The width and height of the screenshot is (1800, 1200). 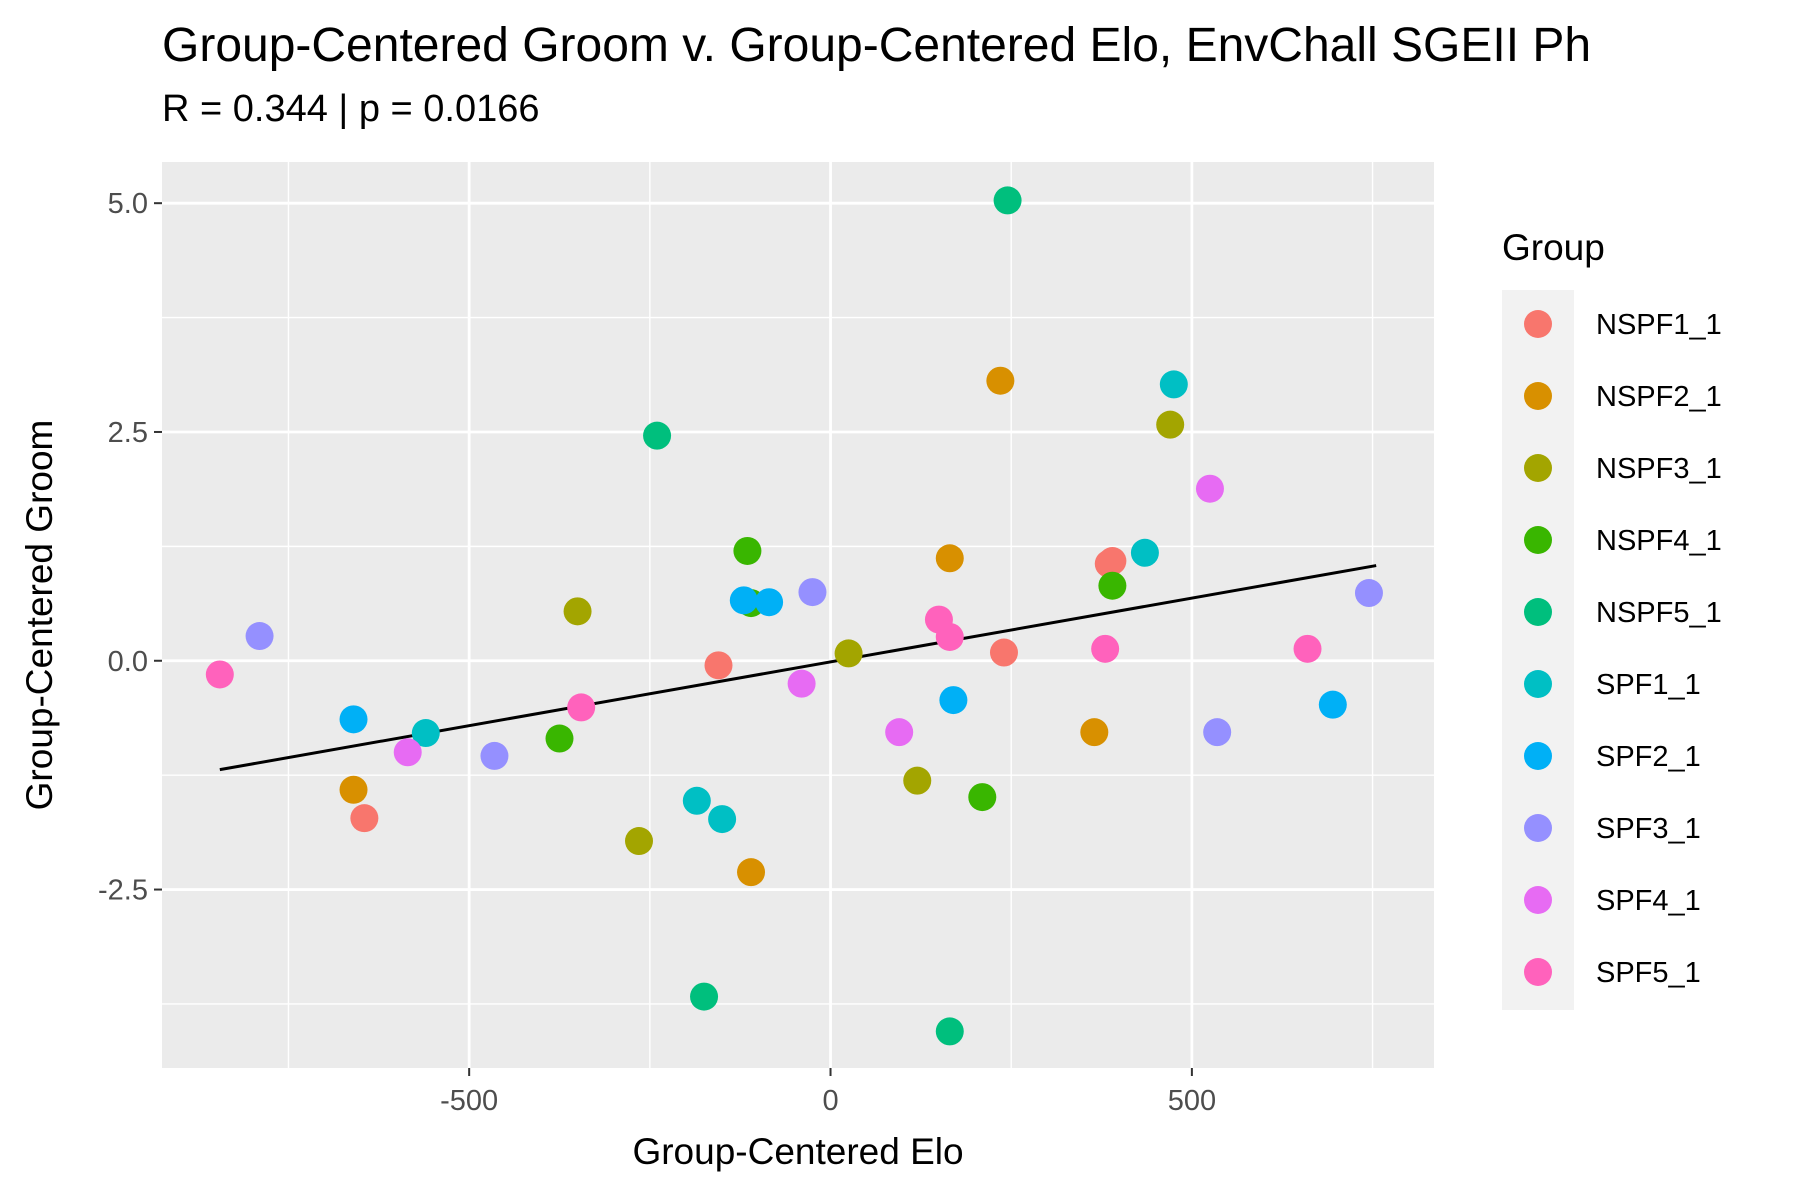 I want to click on x-tick-label: -500, so click(x=469, y=1101).